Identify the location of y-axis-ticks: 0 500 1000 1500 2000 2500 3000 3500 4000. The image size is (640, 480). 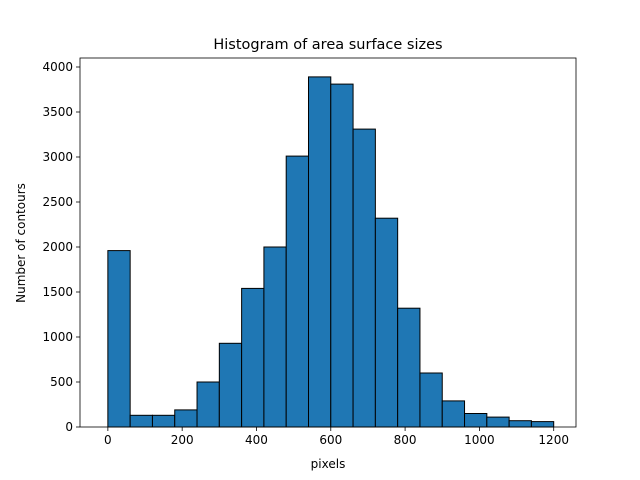
(61, 247).